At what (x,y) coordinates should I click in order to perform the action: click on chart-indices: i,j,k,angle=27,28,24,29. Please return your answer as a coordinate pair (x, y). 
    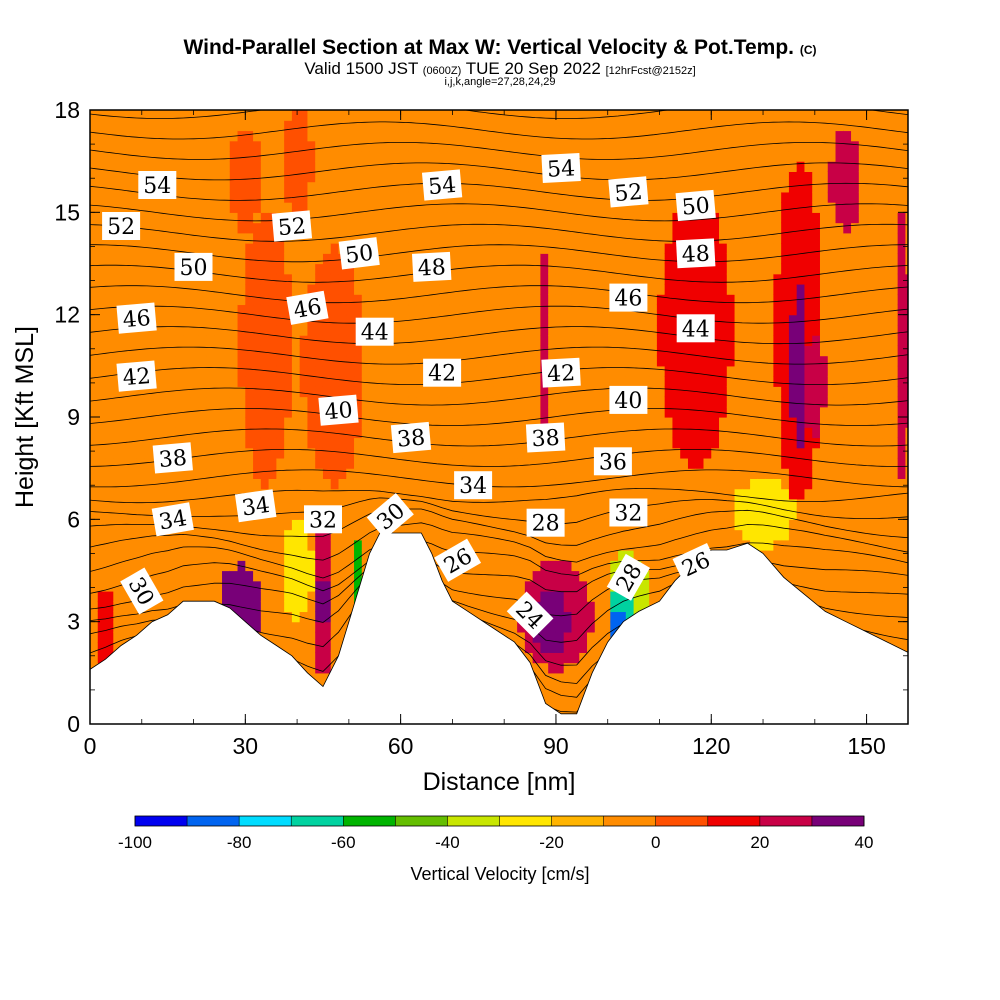
    Looking at the image, I should click on (500, 82).